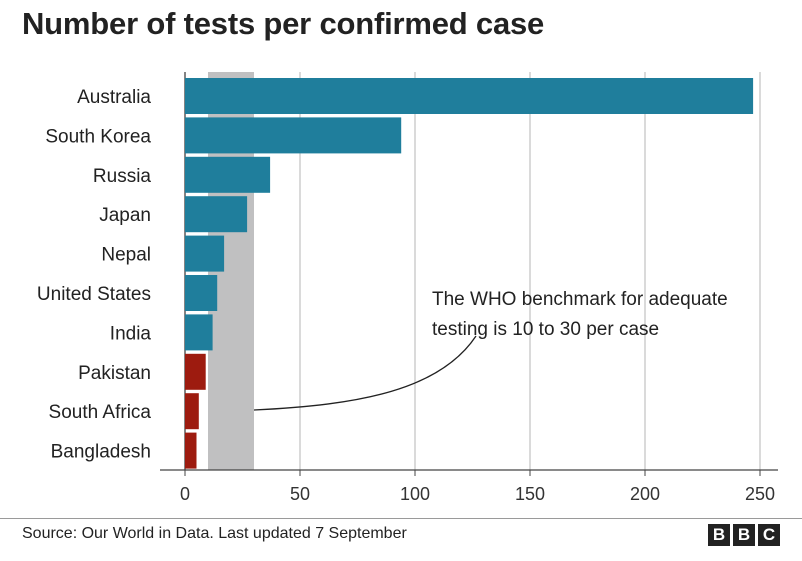 The height and width of the screenshot is (561, 802). Describe the element at coordinates (185, 494) in the screenshot. I see `x-tick-label: 0` at that location.